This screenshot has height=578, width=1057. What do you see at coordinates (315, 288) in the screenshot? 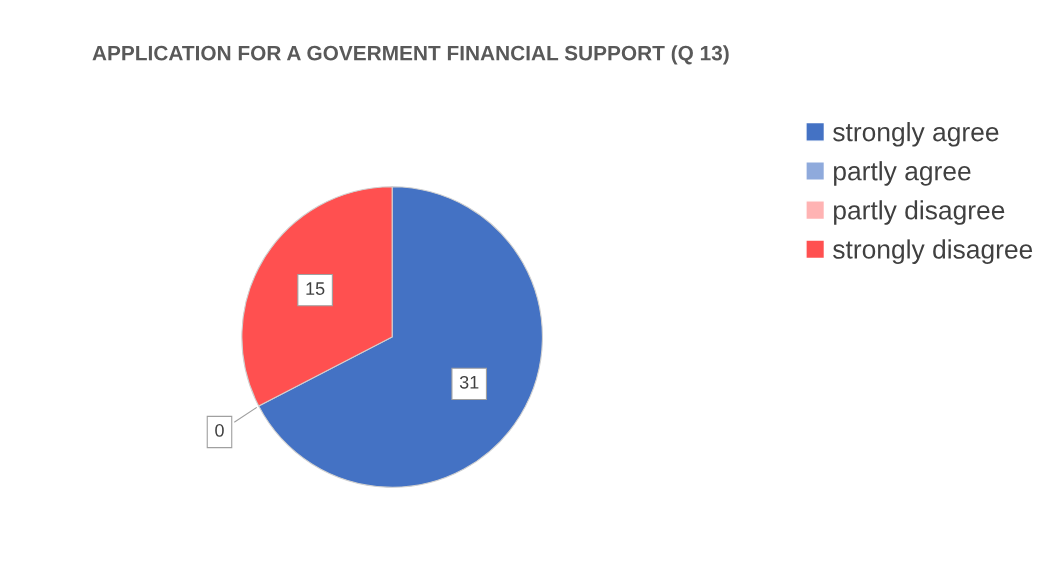
I see `data-label: 15` at bounding box center [315, 288].